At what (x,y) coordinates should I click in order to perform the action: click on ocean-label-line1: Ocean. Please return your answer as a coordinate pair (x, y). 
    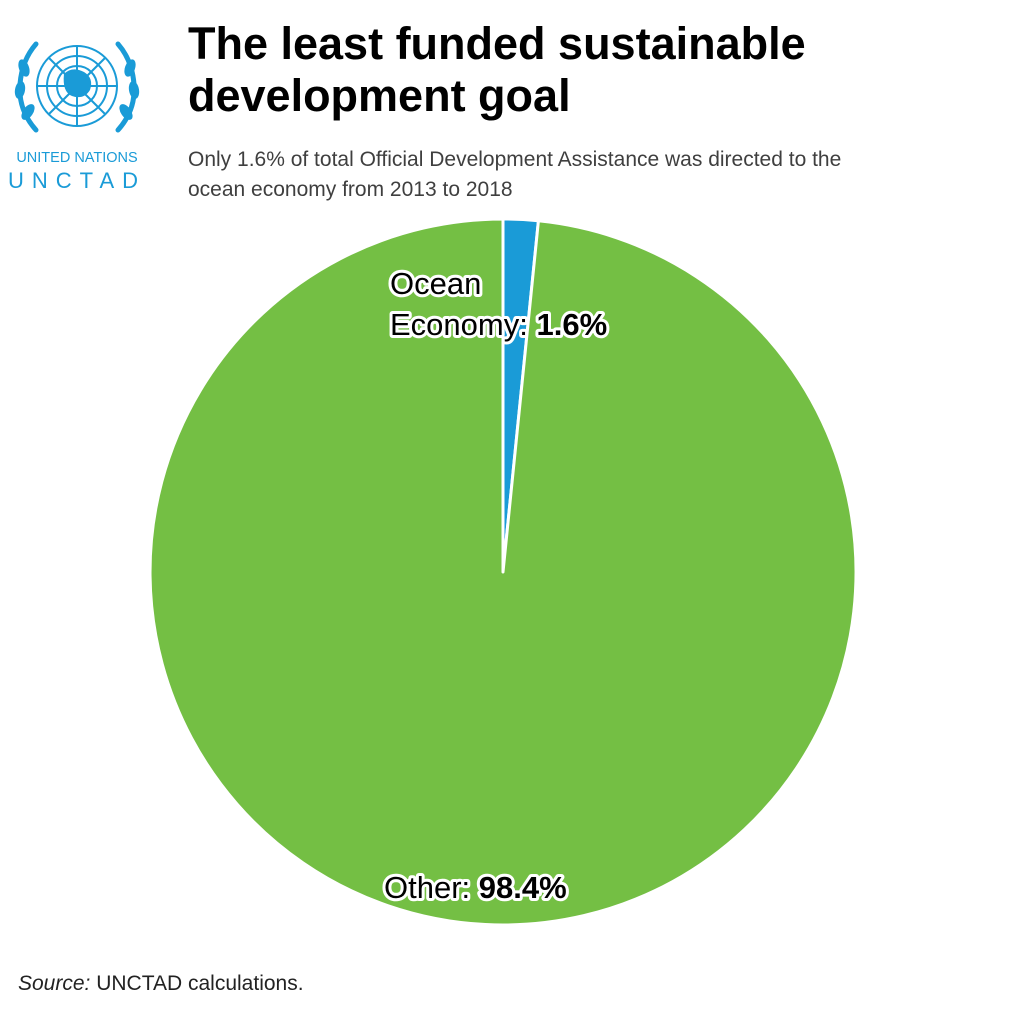
    Looking at the image, I should click on (435, 283).